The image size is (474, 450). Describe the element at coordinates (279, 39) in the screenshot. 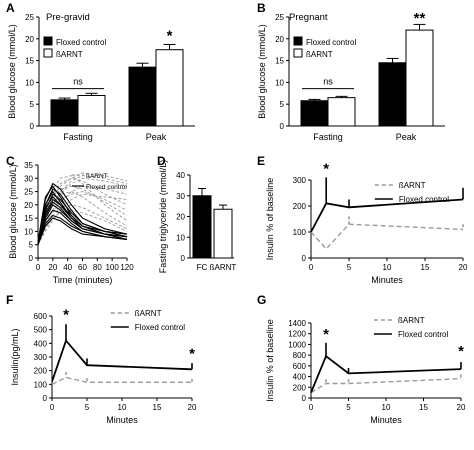

I see `B-ytick-label: 20` at that location.